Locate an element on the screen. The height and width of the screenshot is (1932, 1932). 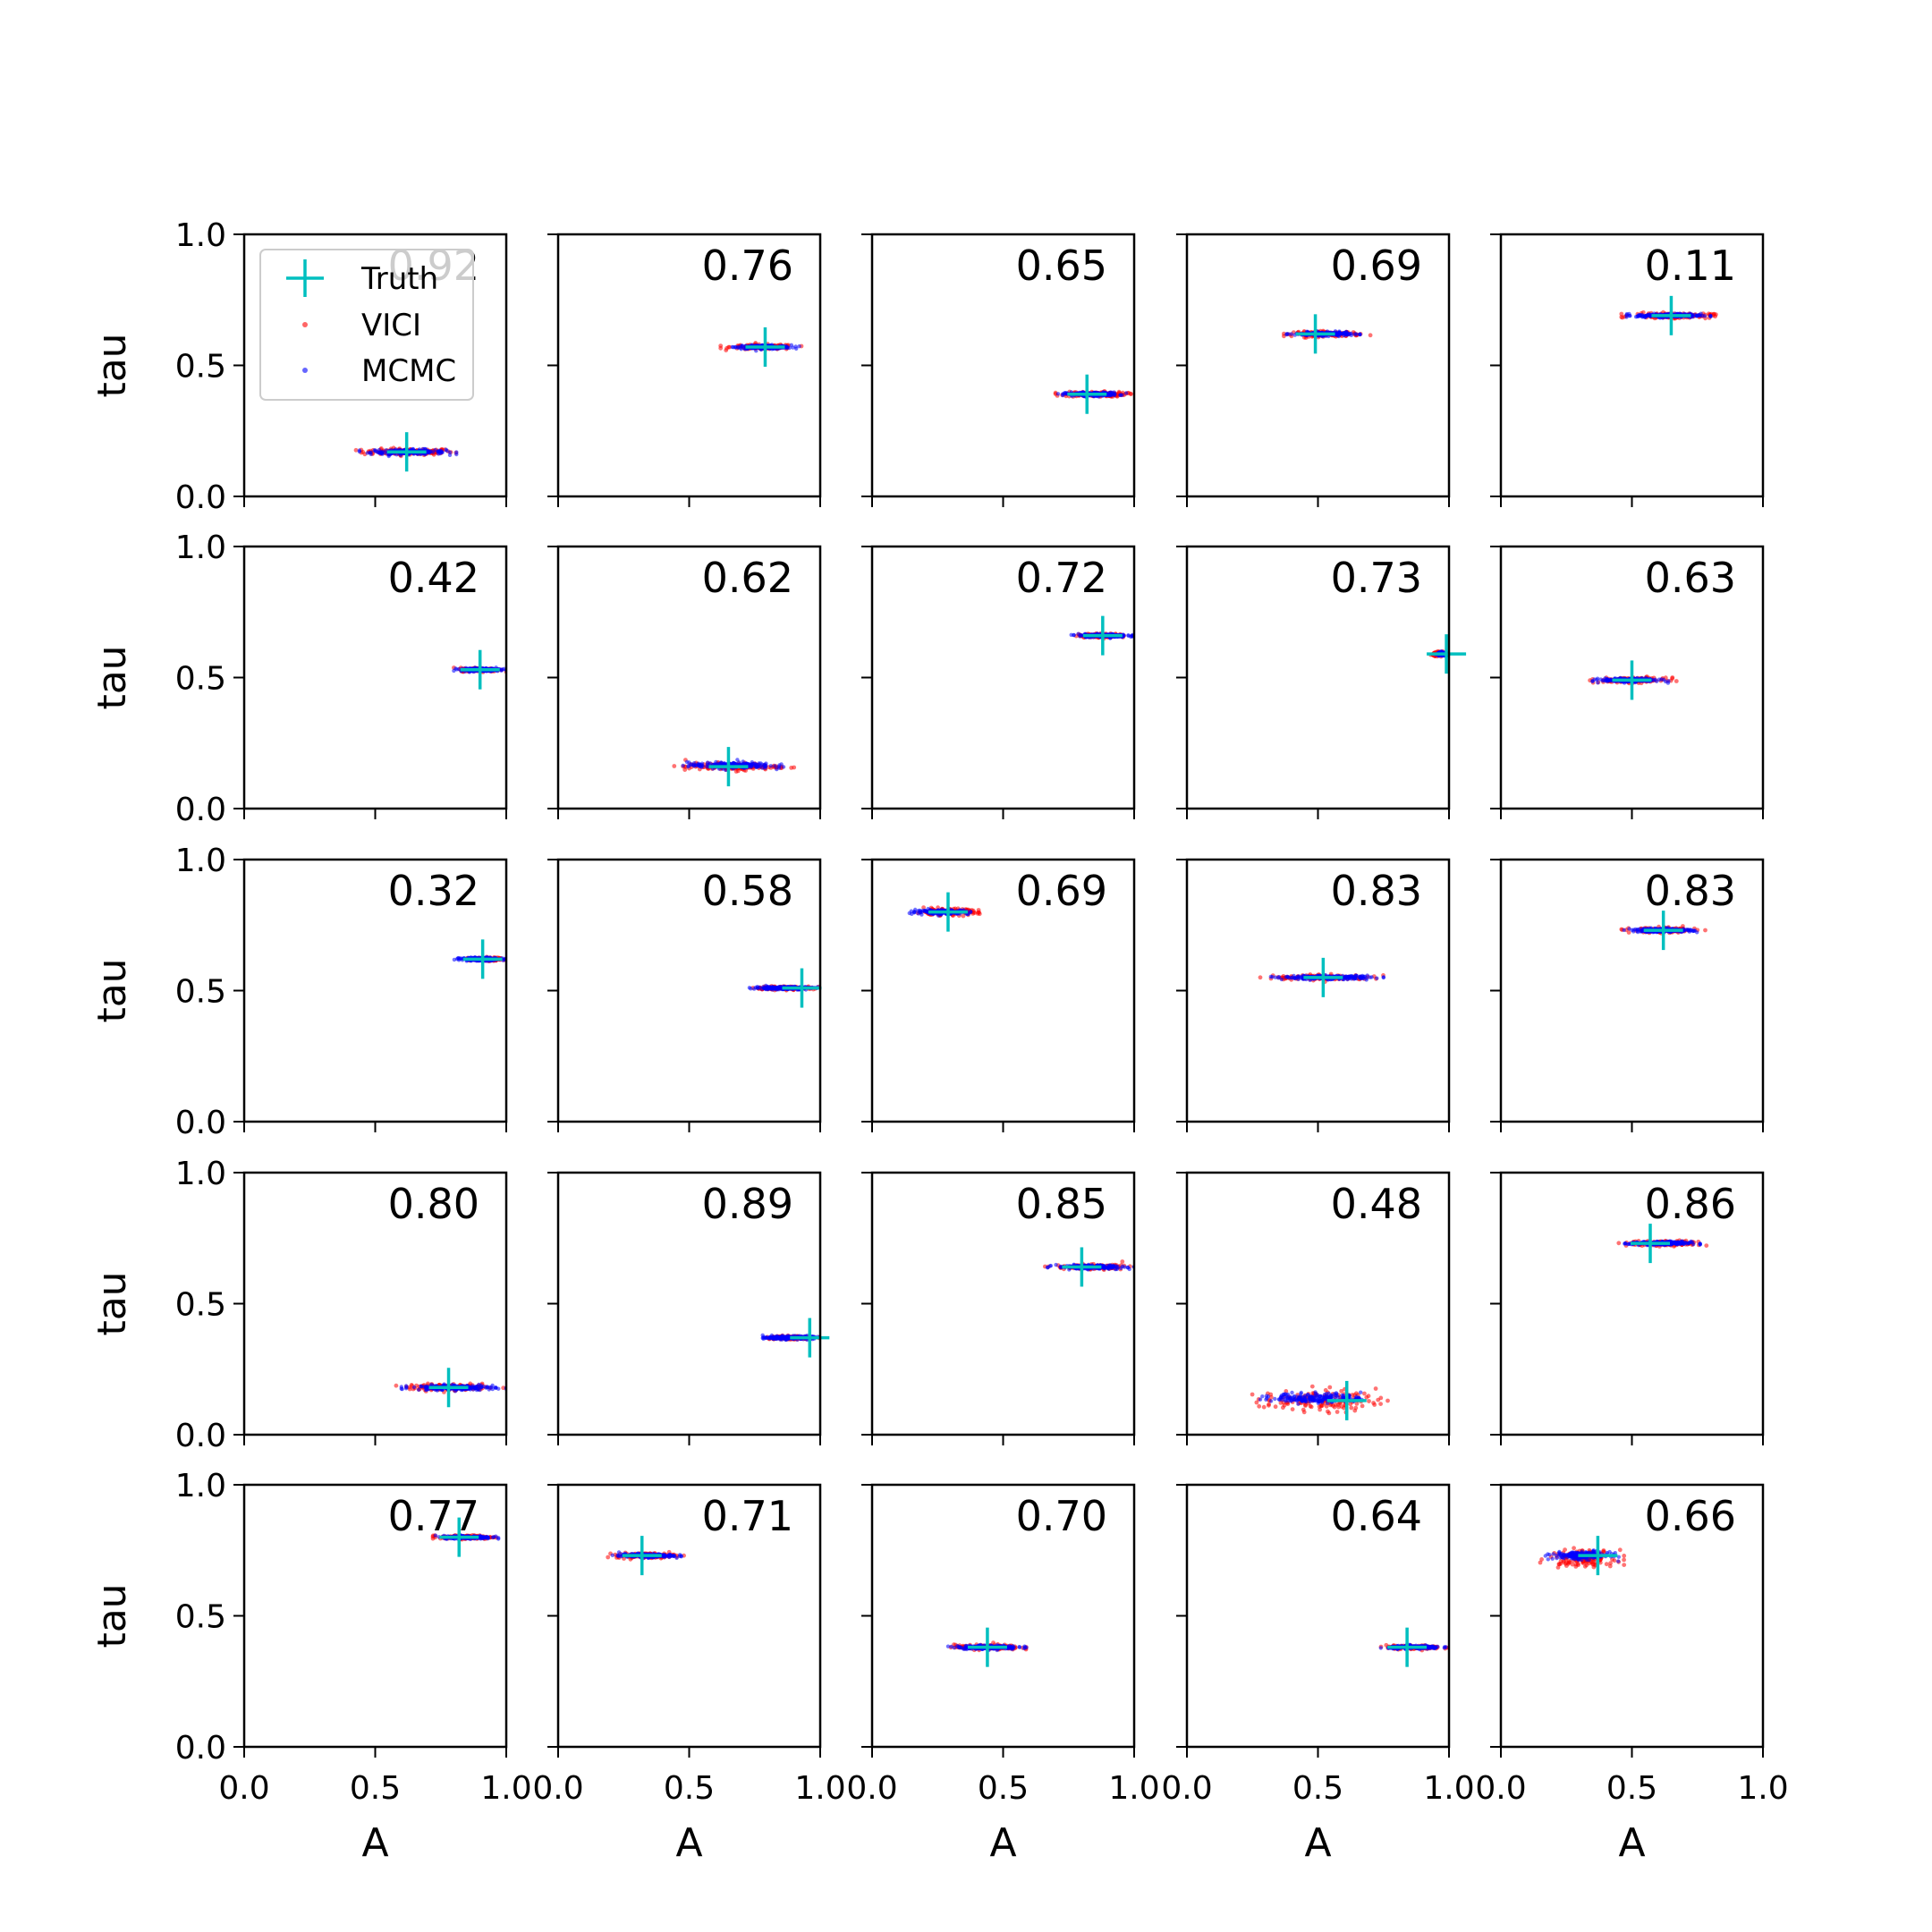
legend-entry-mcmc: MCMC is located at coordinates (379, 371).